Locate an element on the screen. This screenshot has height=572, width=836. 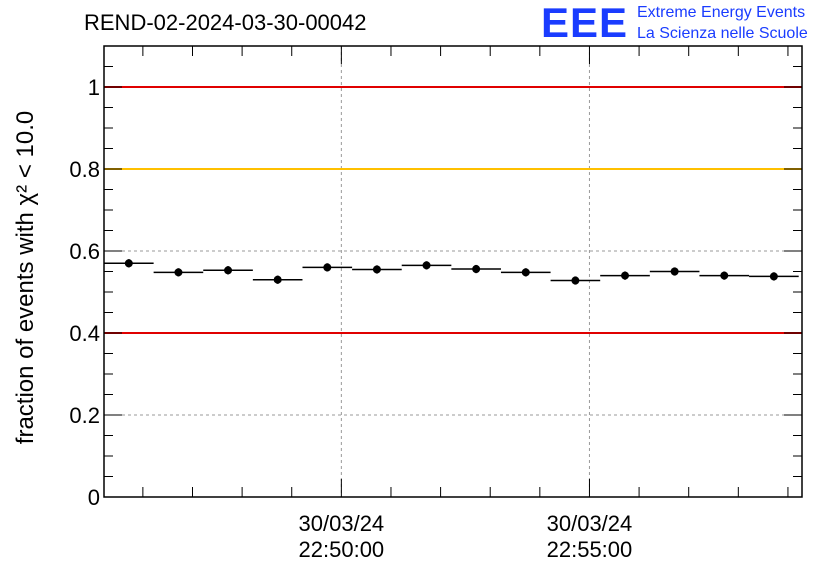
y-axis-label: fraction of events with χ² < 10.0 is located at coordinates (25, 277).